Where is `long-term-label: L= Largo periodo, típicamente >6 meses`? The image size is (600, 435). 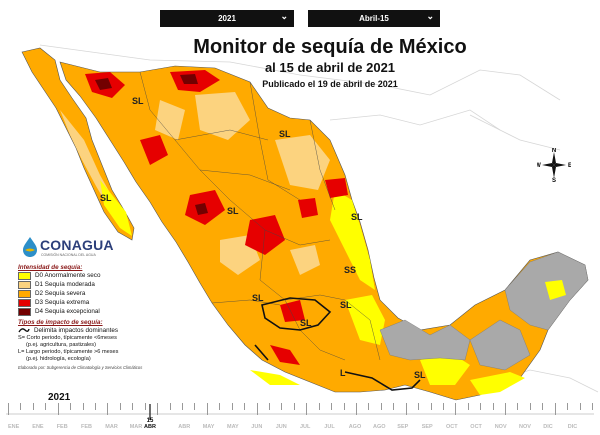
long-term-label: L= Largo periodo, típicamente >6 meses is located at coordinates (68, 352).